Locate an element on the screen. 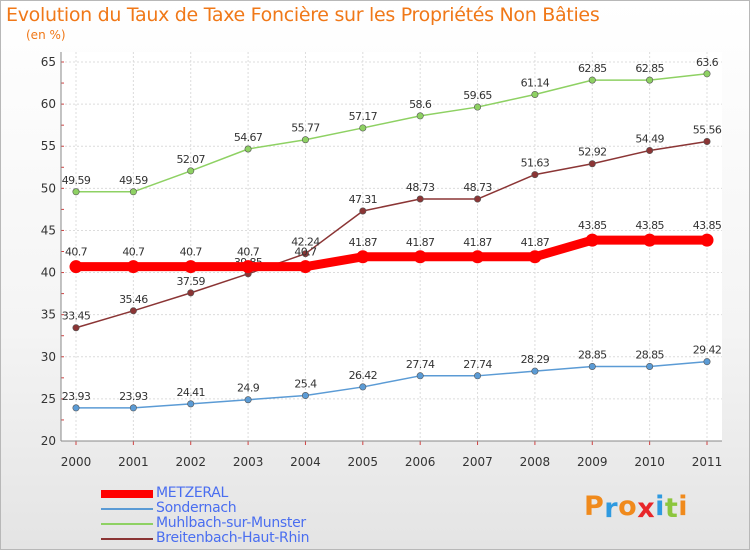 The width and height of the screenshot is (750, 550). data-label: 58.6 is located at coordinates (420, 104).